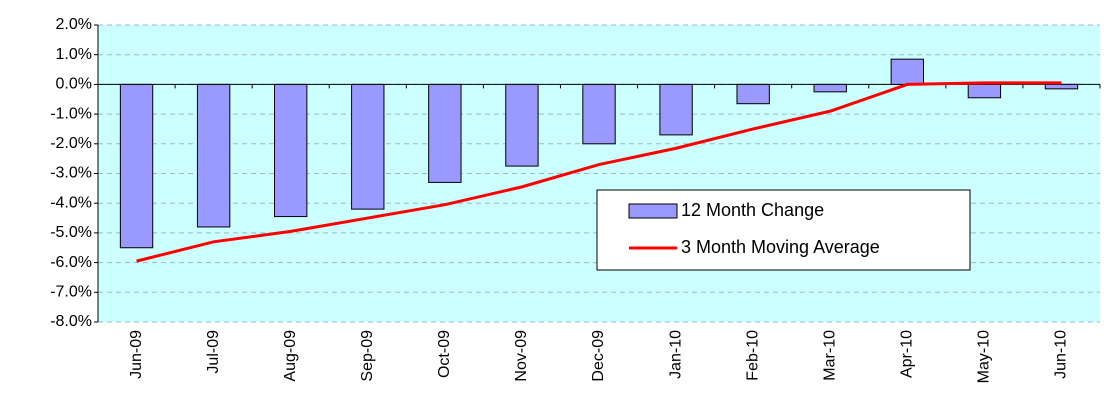  Describe the element at coordinates (71, 202) in the screenshot. I see `y-tick-label: -4.0%` at that location.